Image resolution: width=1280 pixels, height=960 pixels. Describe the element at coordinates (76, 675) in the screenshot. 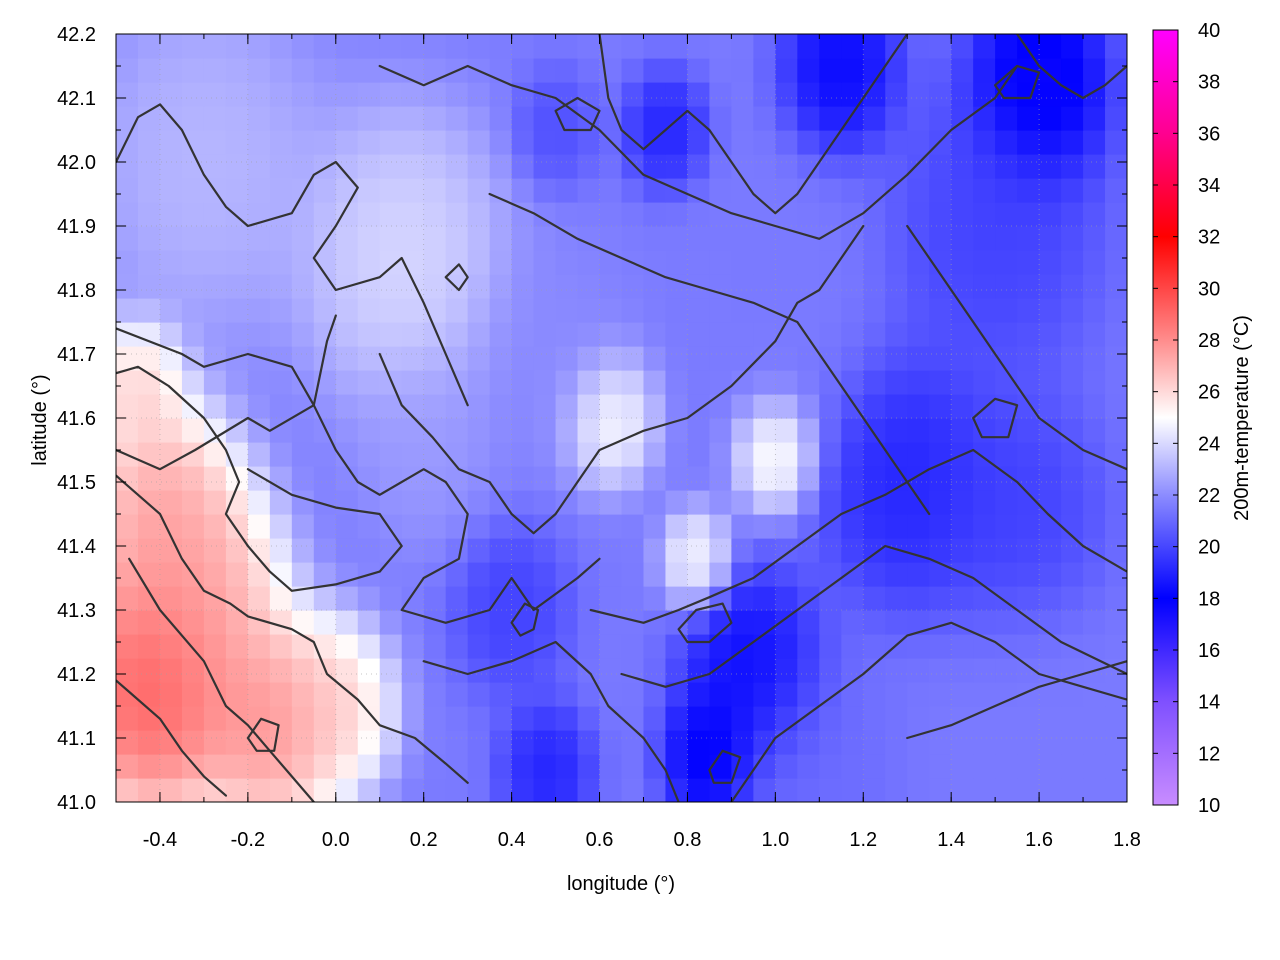

I see `y-tick-label: 41.2` at that location.